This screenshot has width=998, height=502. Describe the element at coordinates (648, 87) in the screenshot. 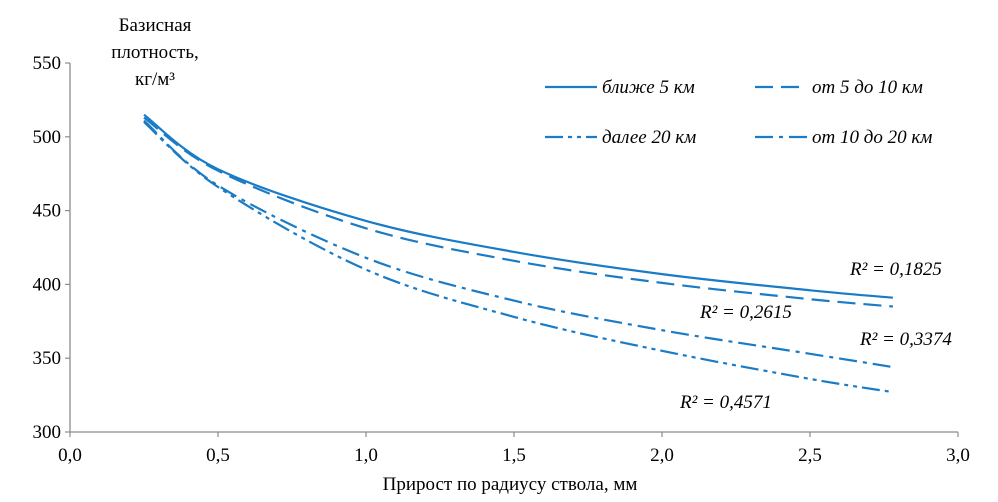

I see `legend-label-1: ближе 5 км` at that location.